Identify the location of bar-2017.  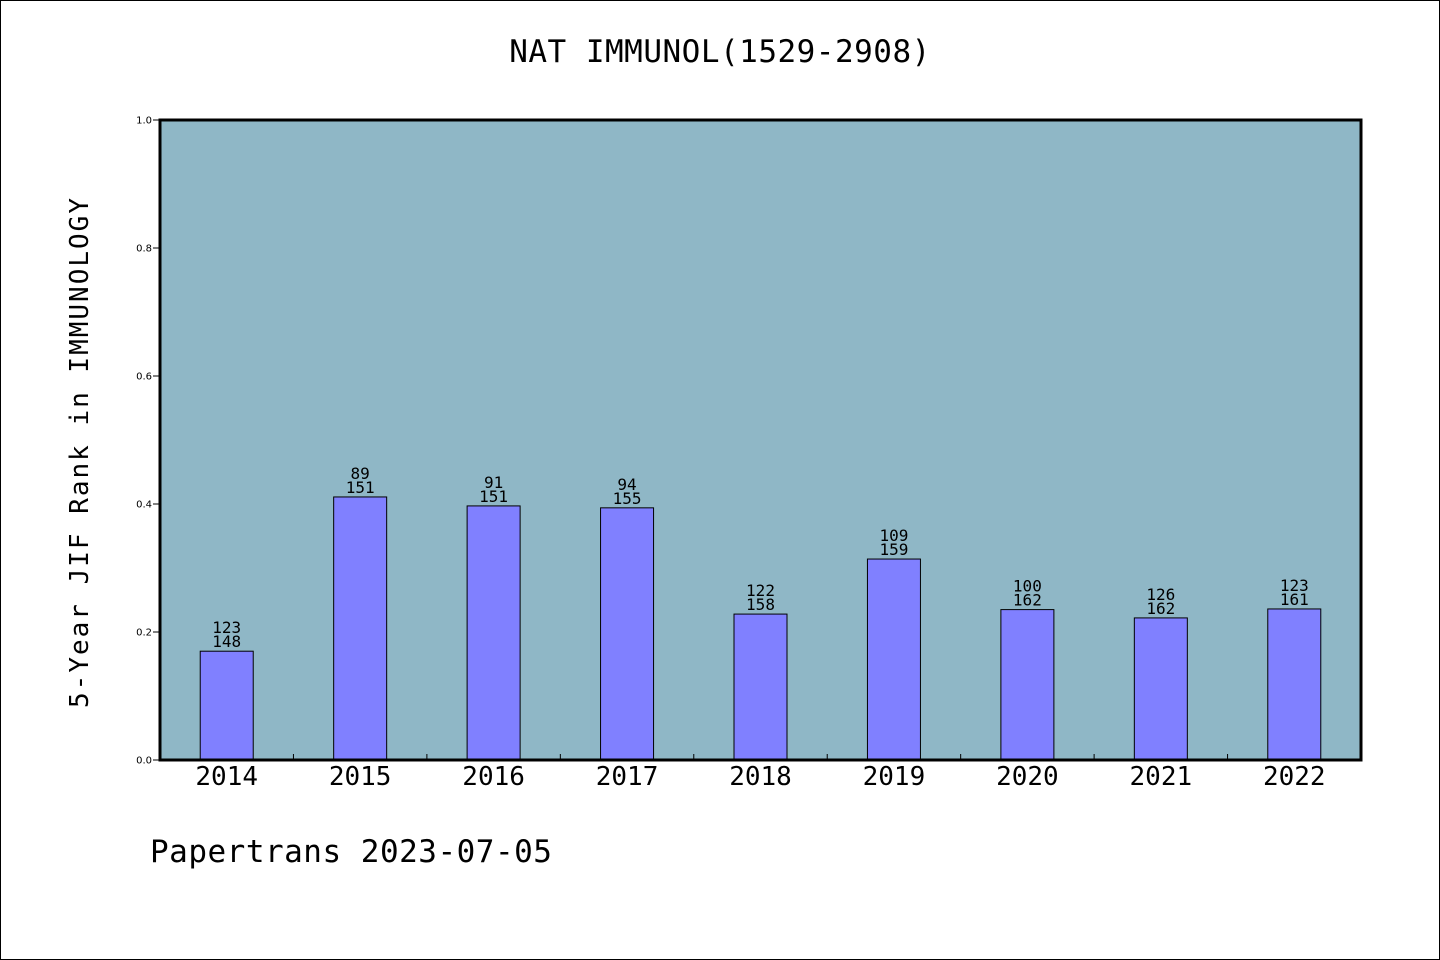
(627, 634).